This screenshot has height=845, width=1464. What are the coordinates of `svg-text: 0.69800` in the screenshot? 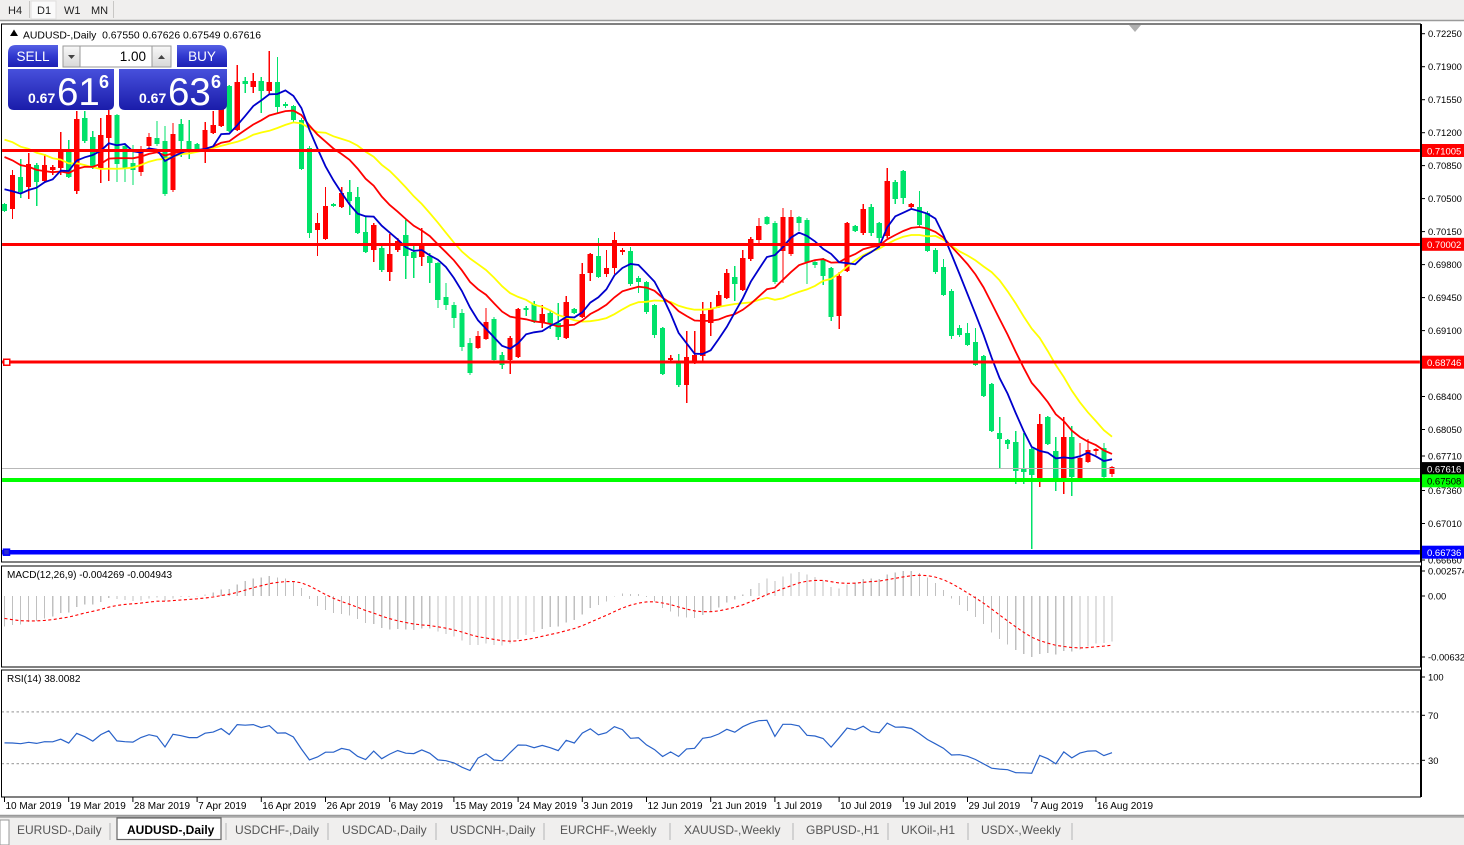 It's located at (1445, 264).